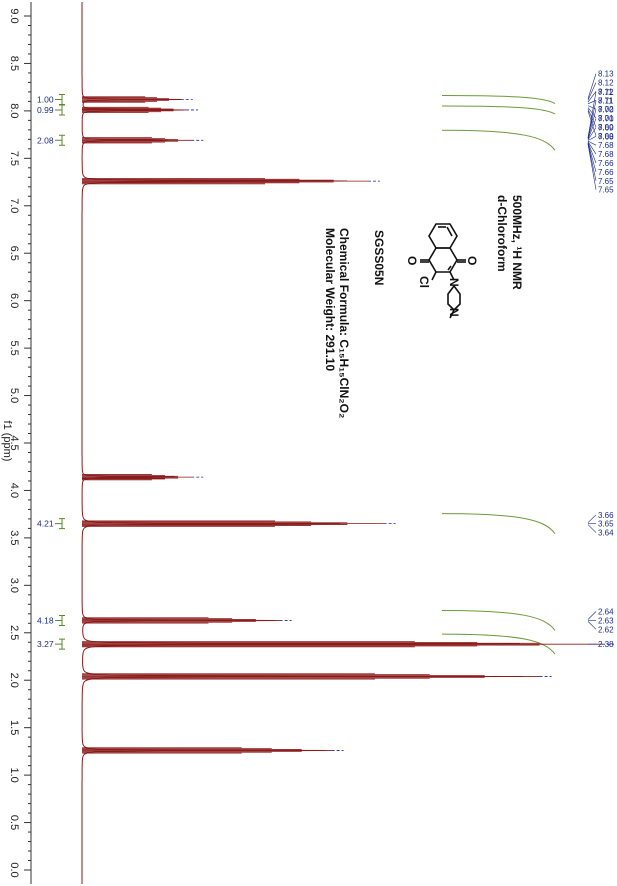 Image resolution: width=617 pixels, height=886 pixels. Describe the element at coordinates (606, 74) in the screenshot. I see `peak-label: 8.13` at that location.